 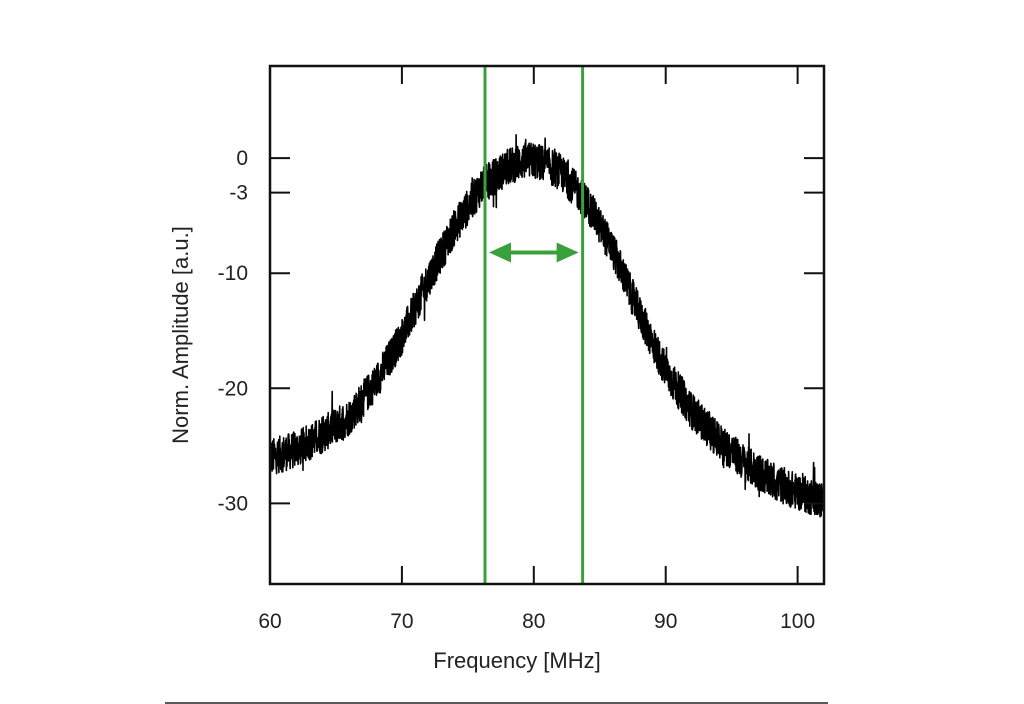 I want to click on y-tick-label: 0, so click(x=242, y=158).